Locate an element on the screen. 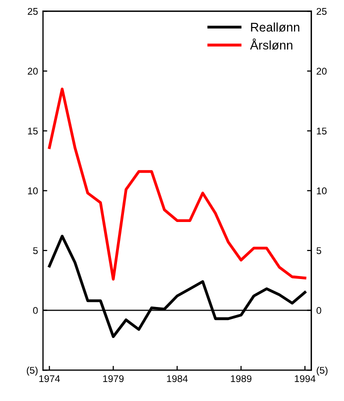 The height and width of the screenshot is (401, 344). y2-tick-label: 5 is located at coordinates (319, 250).